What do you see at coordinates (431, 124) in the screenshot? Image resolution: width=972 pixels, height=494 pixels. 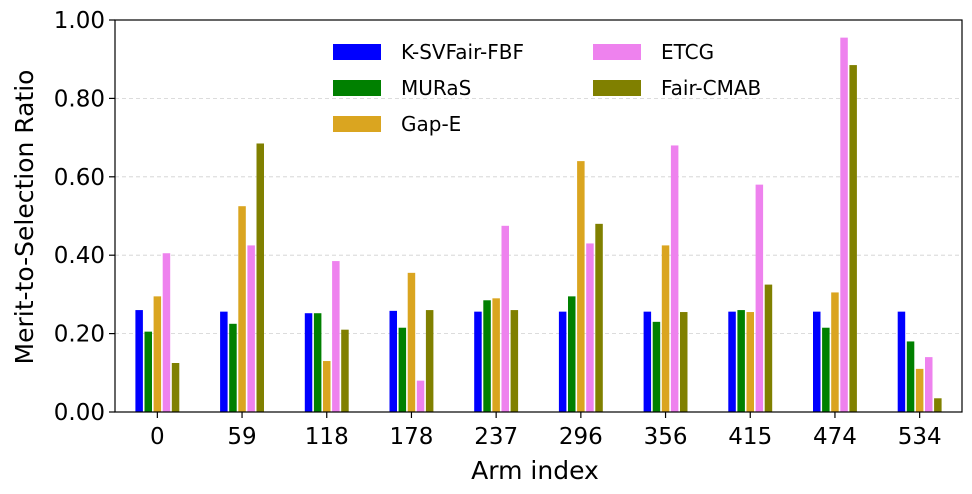 I see `legend-label: Gap-E` at bounding box center [431, 124].